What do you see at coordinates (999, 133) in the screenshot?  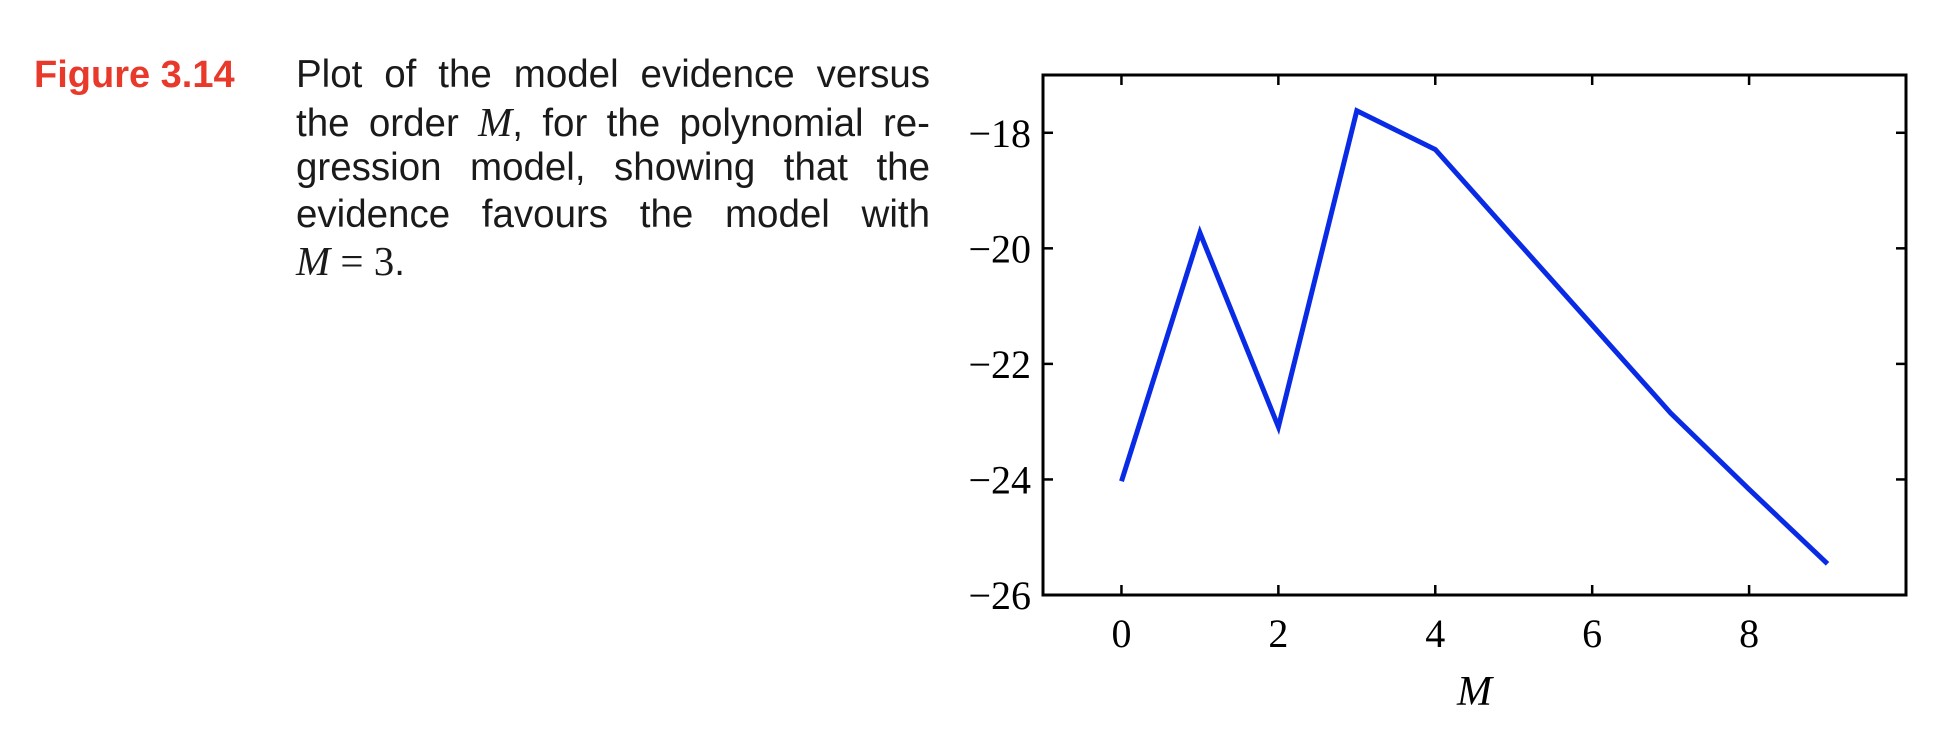 I see `y-tick-label: −18` at bounding box center [999, 133].